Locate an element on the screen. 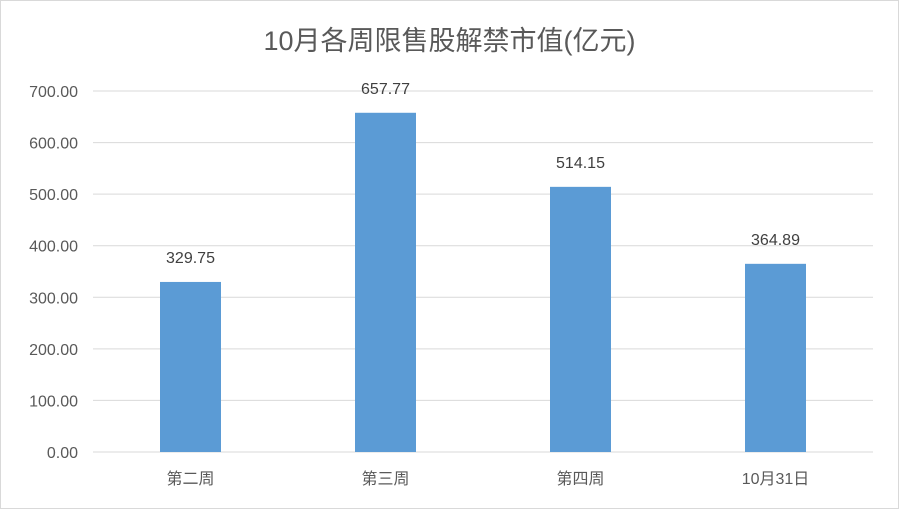 The image size is (899, 509). x-axis: 第二周 第三周 第四周 10月31日 is located at coordinates (487, 479).